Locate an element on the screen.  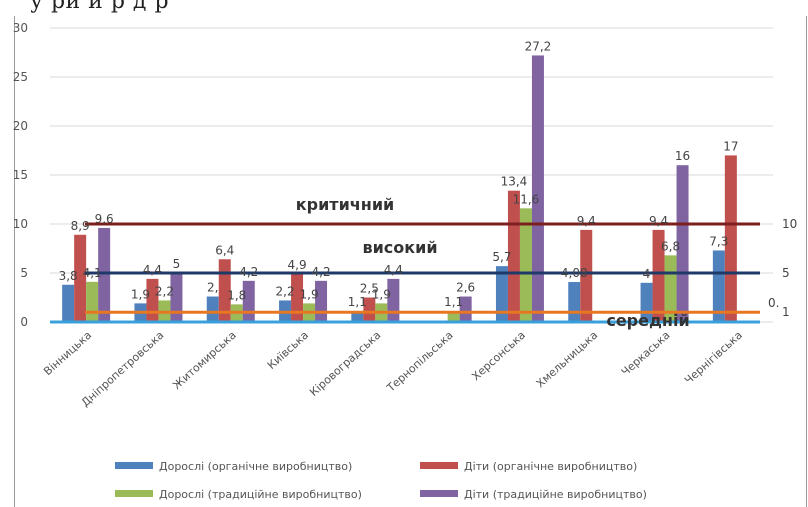
legend-label: Діти (органічне виробництво) is located at coordinates (550, 466).